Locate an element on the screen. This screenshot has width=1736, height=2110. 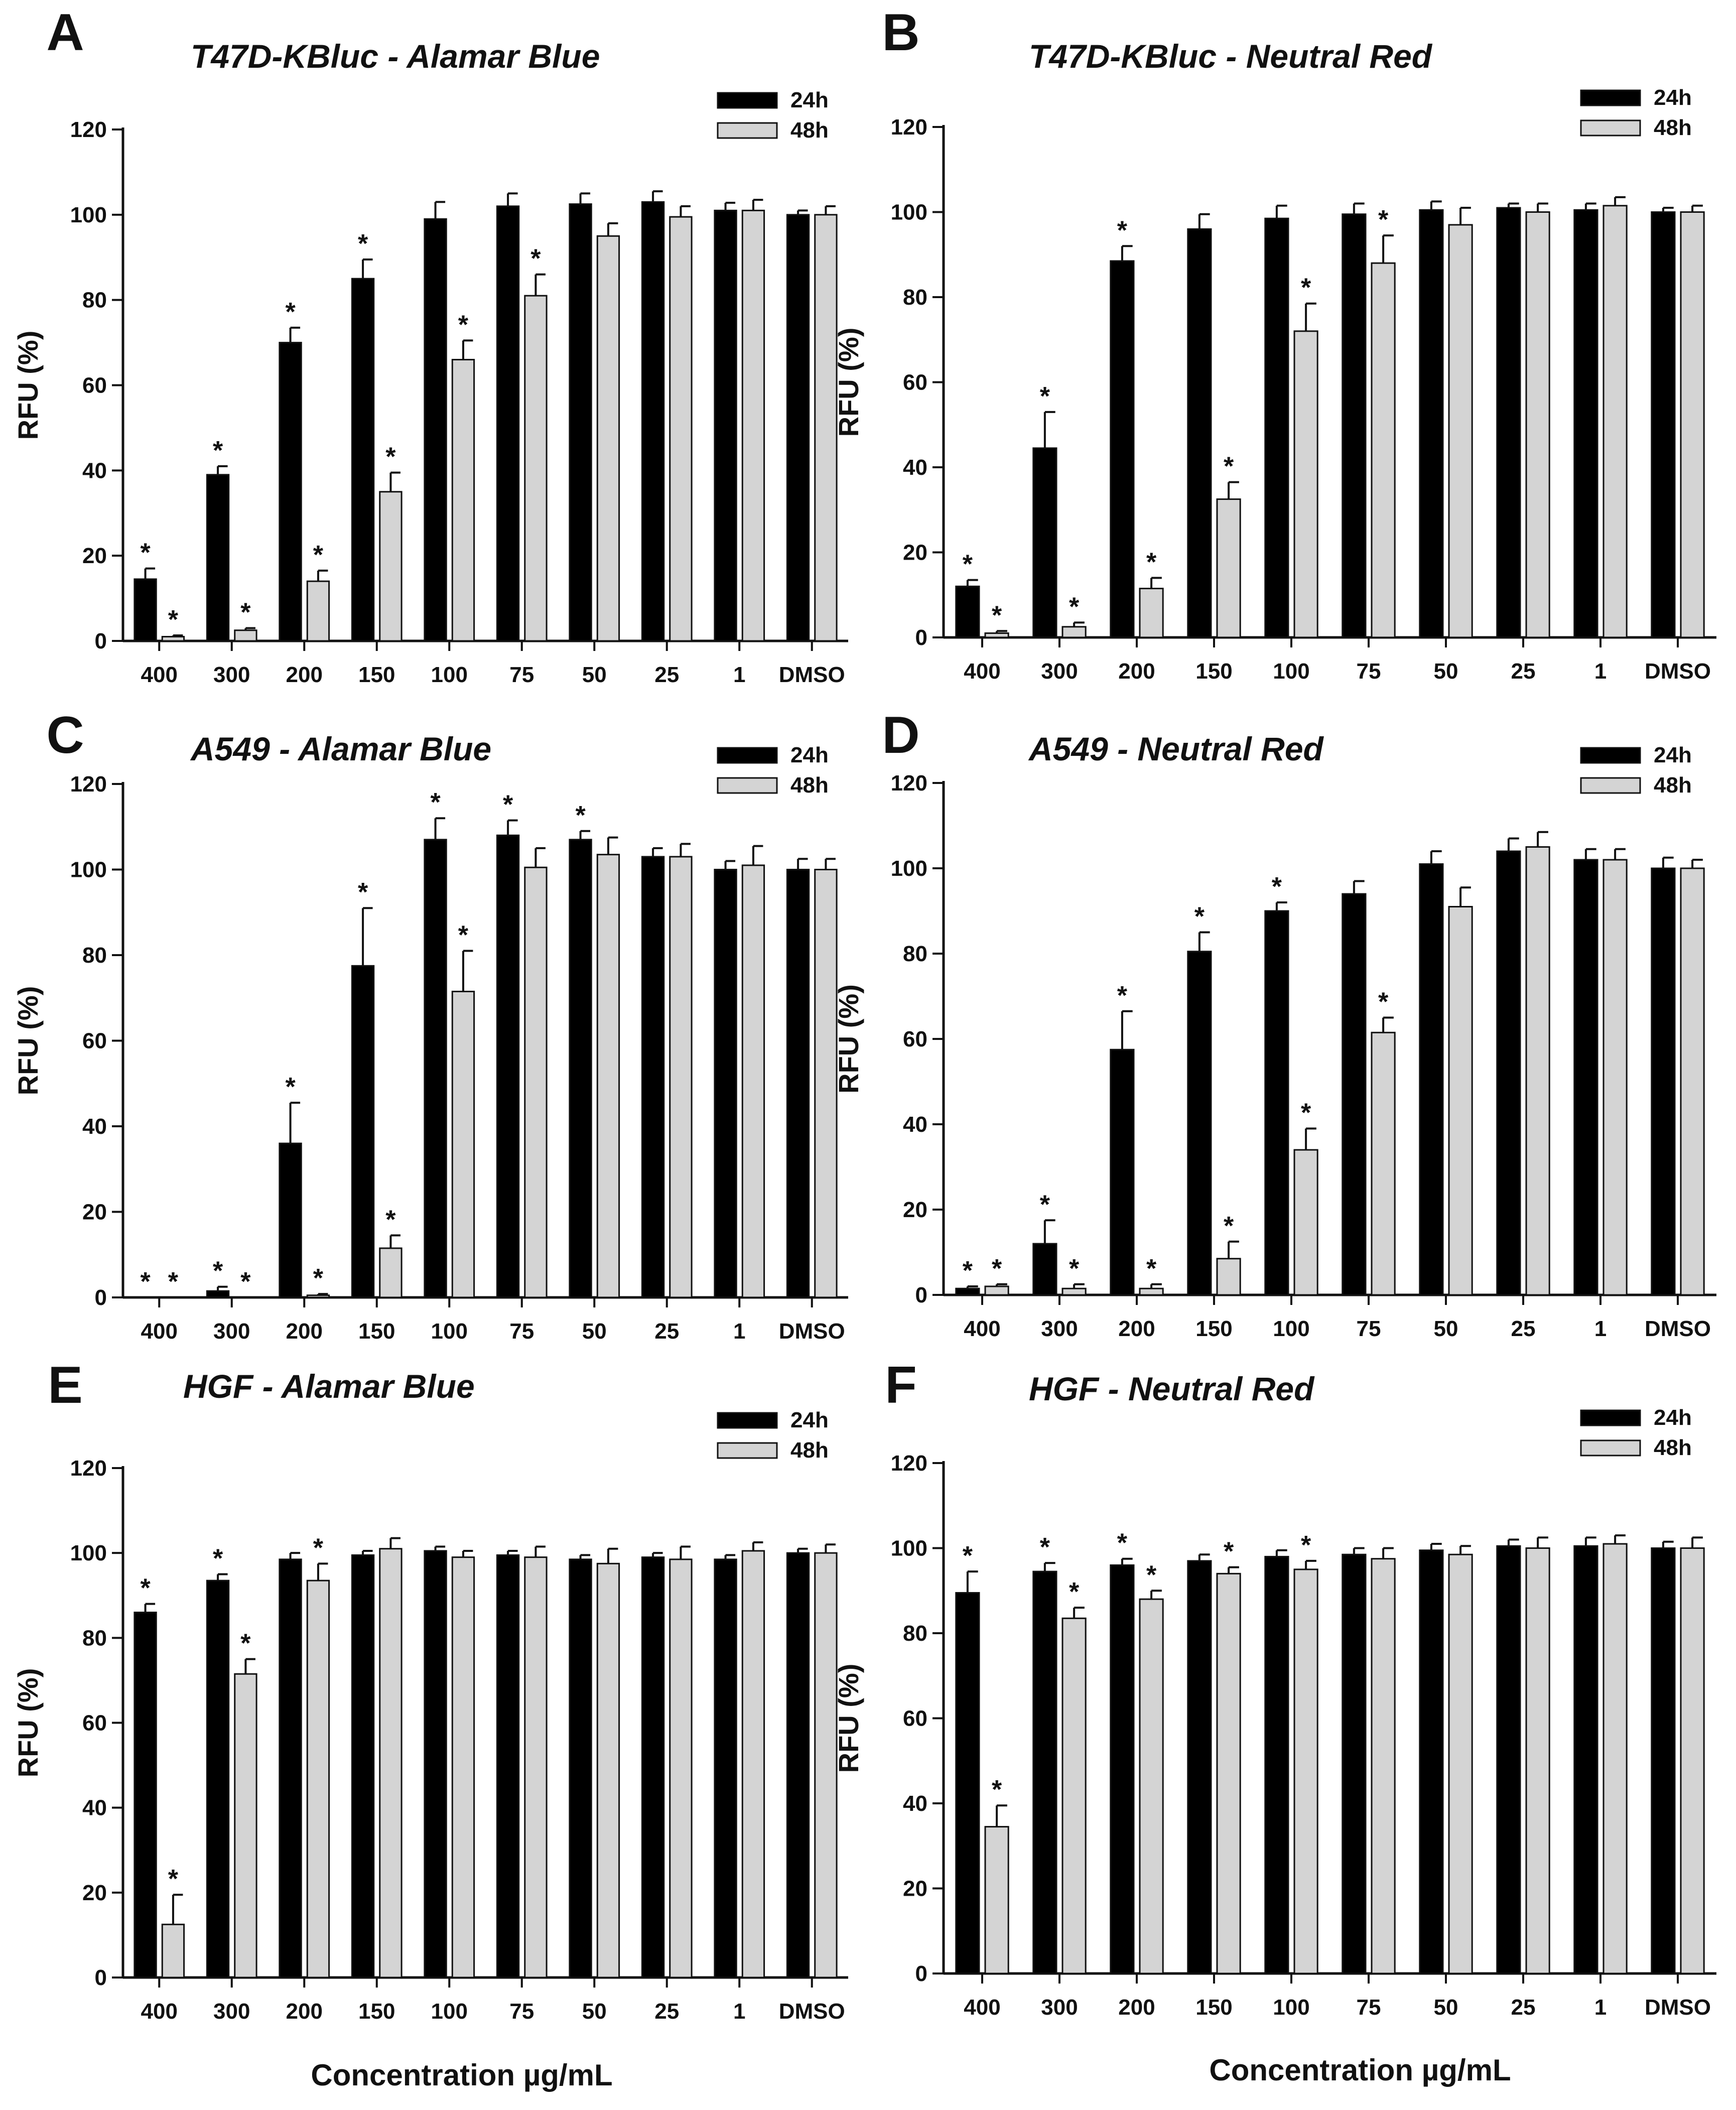
x-axis-title-left: Concentration µg/mL is located at coordinates (461, 2075).